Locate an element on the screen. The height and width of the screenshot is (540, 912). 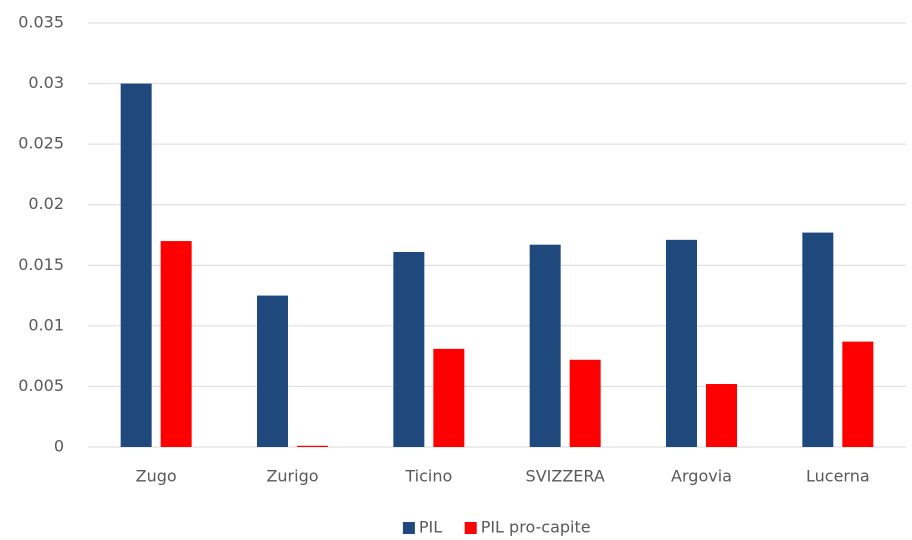
y-tick-label: 0.015 is located at coordinates (41, 264).